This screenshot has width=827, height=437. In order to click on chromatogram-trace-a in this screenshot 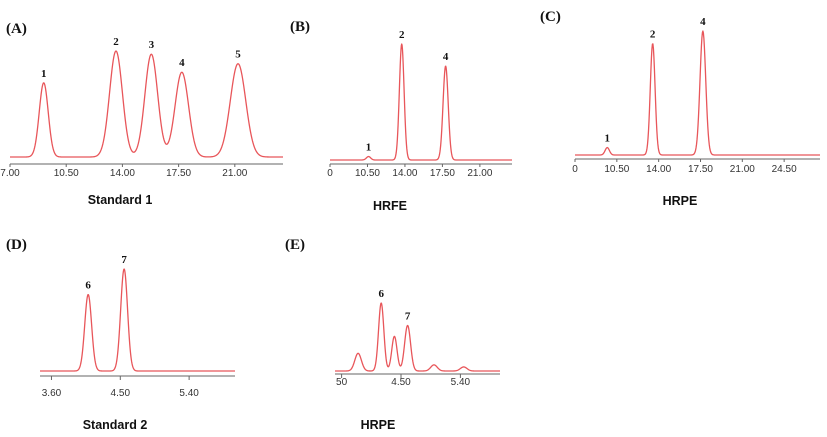, I will do `click(146, 104)`.